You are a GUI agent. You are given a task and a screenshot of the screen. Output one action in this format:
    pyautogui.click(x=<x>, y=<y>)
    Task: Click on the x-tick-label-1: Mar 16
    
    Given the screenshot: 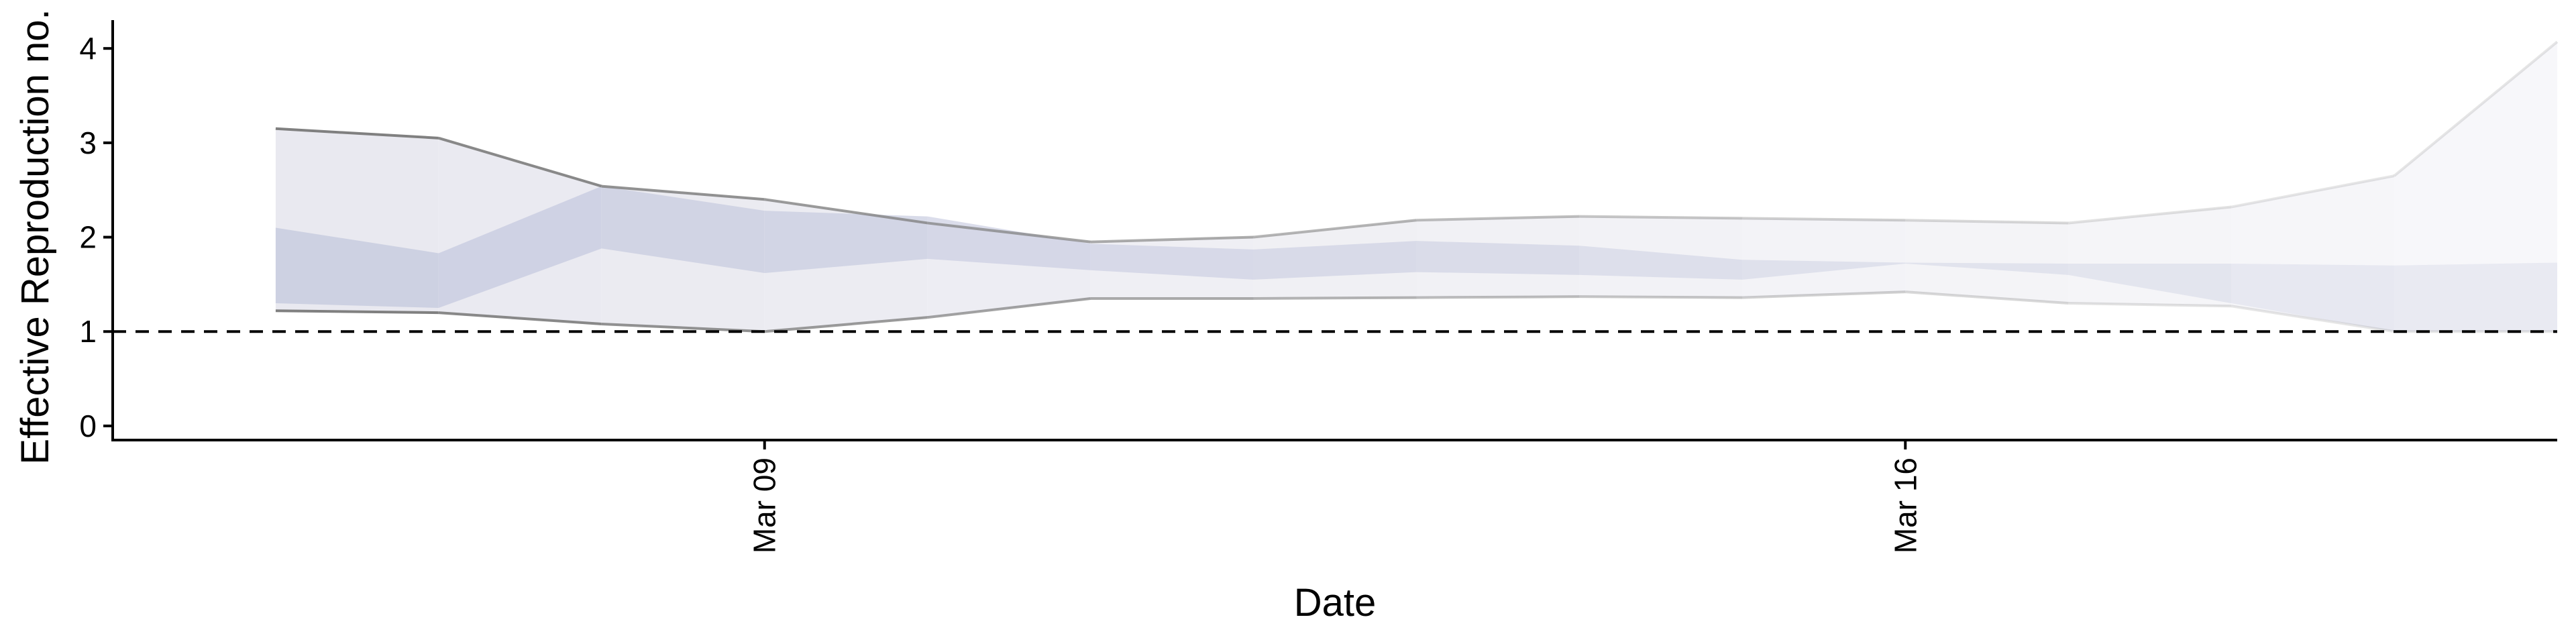 What is the action you would take?
    pyautogui.click(x=1905, y=505)
    